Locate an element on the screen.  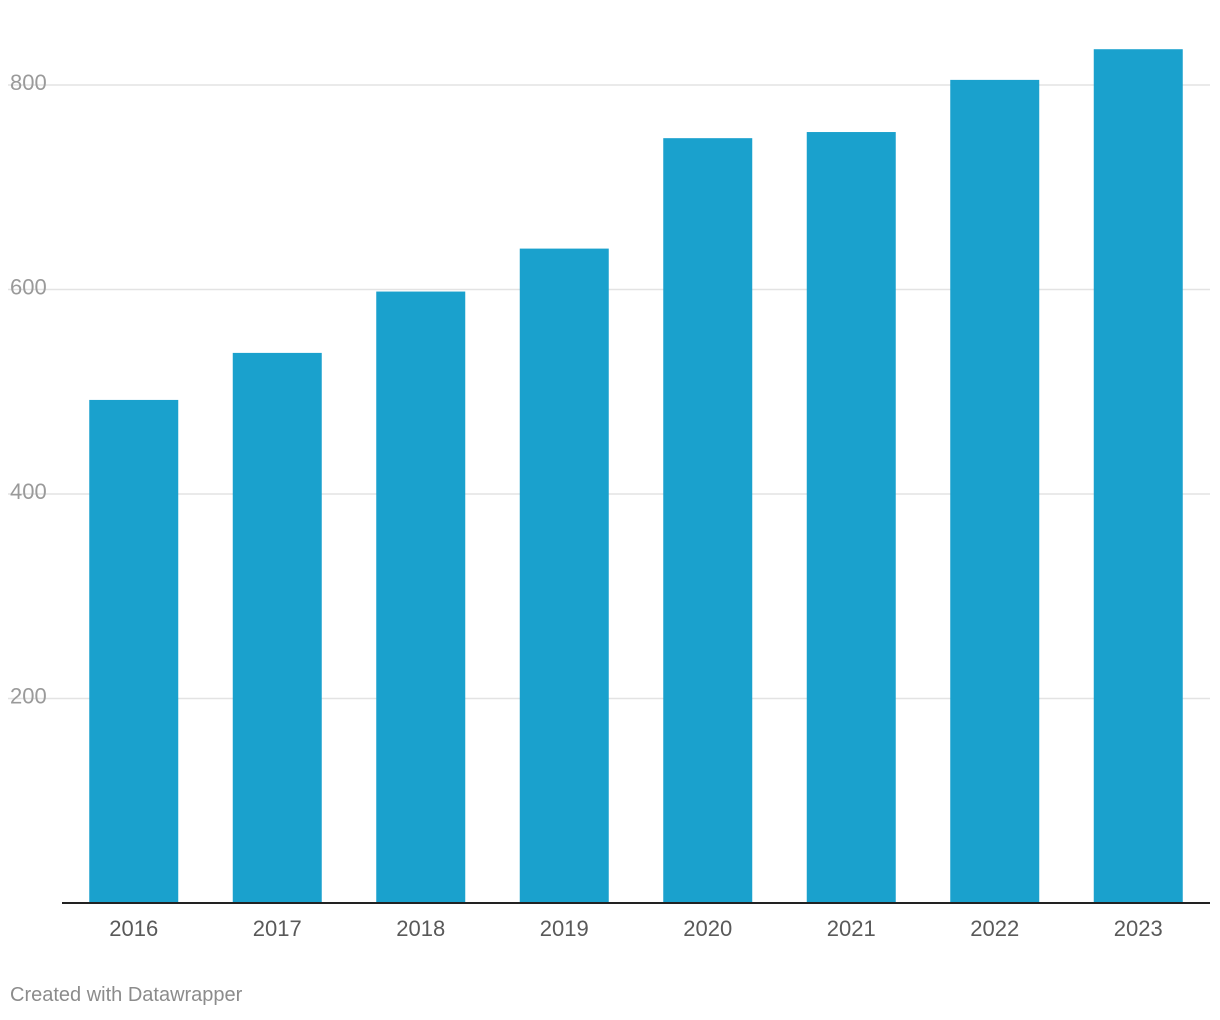
bar-2017 is located at coordinates (277, 627).